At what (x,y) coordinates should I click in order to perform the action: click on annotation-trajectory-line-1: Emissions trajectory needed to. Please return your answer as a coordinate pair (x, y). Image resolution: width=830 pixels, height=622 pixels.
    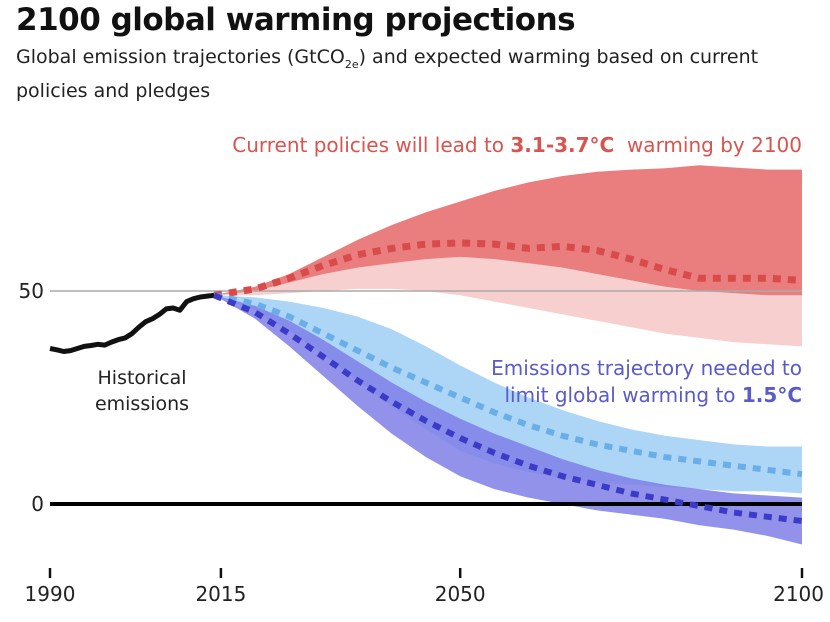
    Looking at the image, I should click on (646, 368).